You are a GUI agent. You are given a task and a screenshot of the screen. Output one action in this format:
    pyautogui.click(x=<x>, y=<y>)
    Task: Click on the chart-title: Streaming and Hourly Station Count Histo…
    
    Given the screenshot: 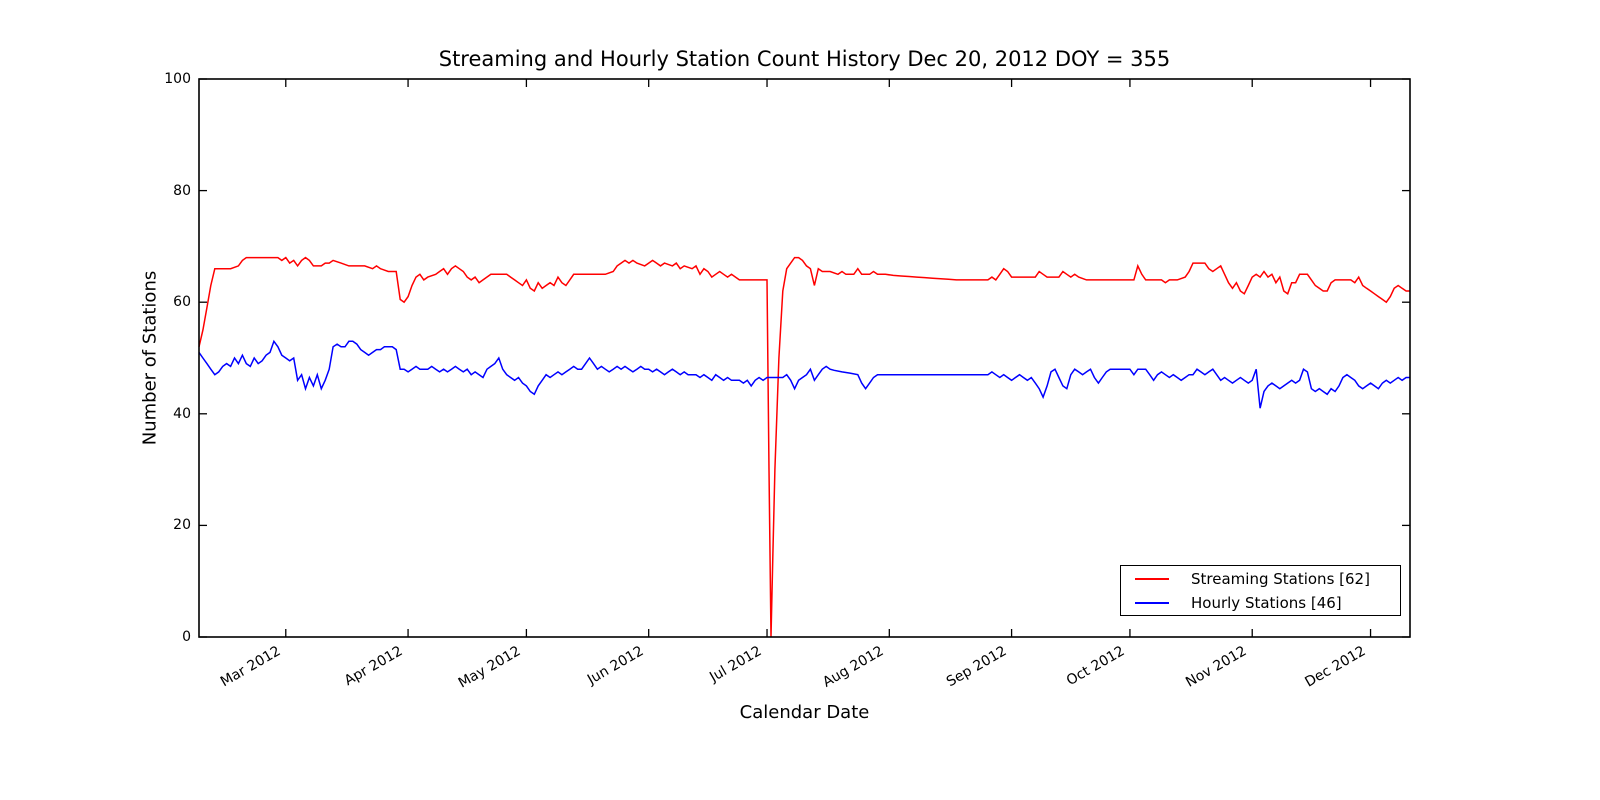 What is the action you would take?
    pyautogui.click(x=804, y=59)
    